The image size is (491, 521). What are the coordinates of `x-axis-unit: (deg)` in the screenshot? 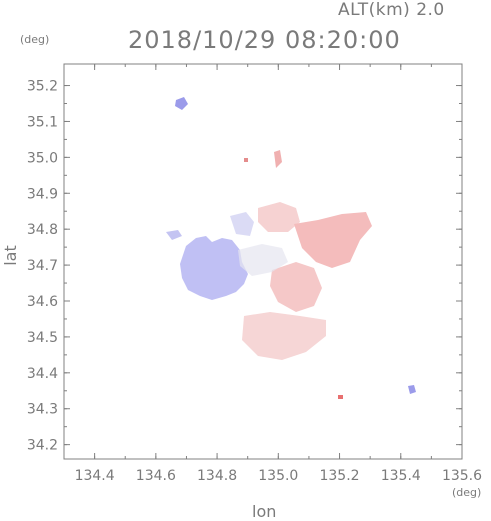 It's located at (467, 492).